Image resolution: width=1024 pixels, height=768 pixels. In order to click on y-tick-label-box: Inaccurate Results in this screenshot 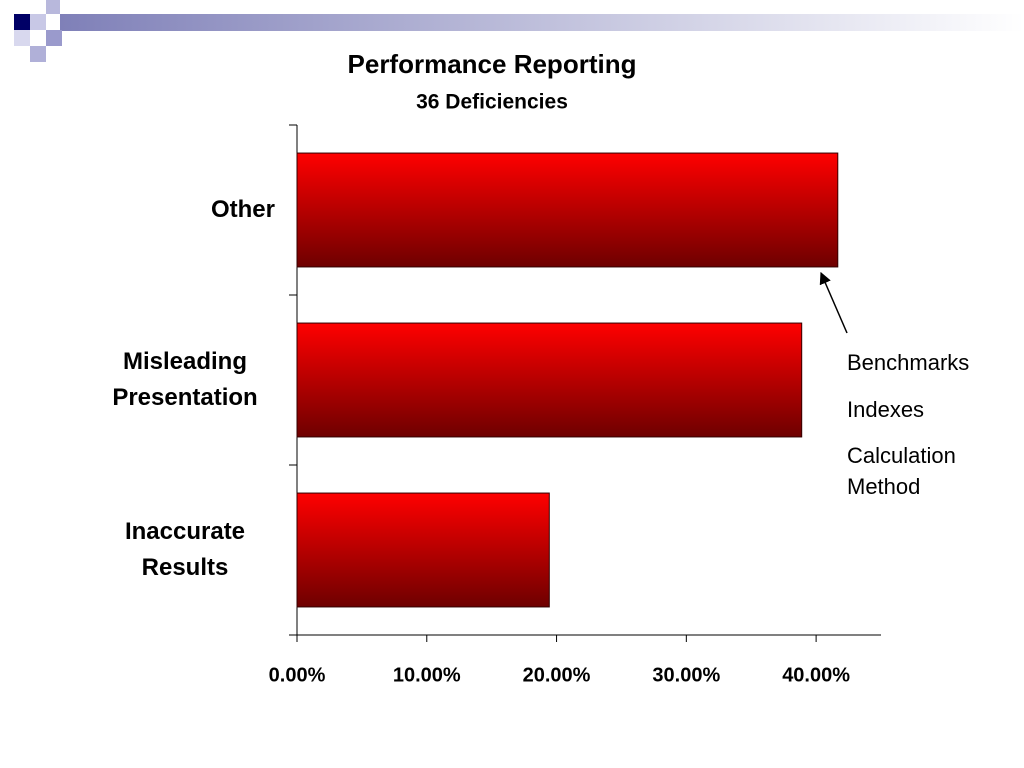, I will do `click(185, 550)`.